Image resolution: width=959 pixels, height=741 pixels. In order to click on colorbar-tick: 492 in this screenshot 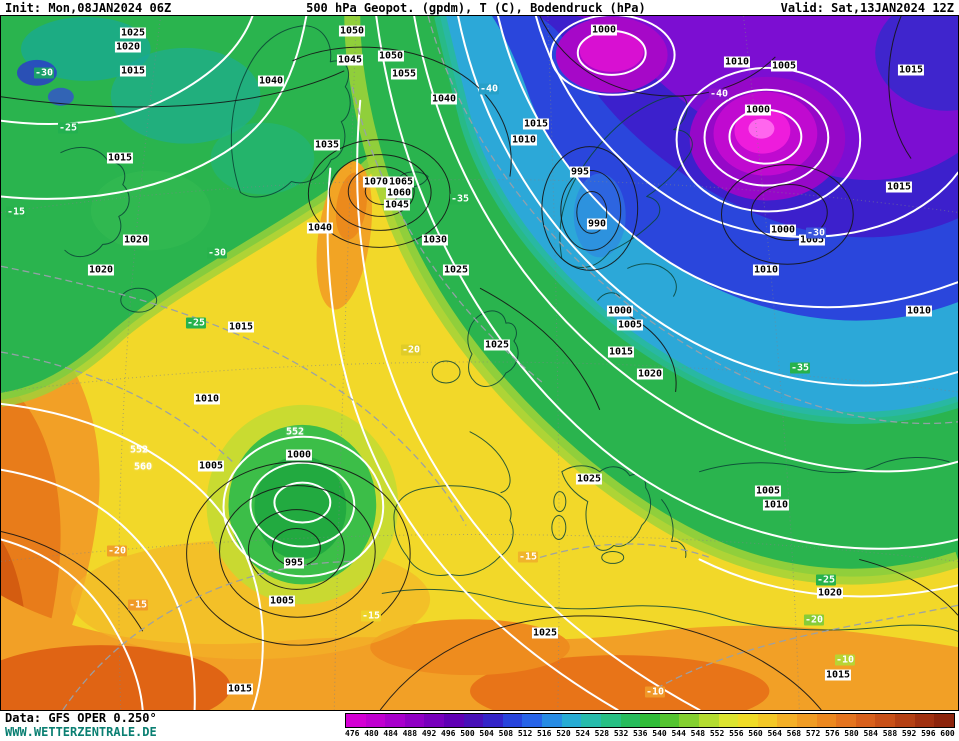, I will do `click(429, 733)`.